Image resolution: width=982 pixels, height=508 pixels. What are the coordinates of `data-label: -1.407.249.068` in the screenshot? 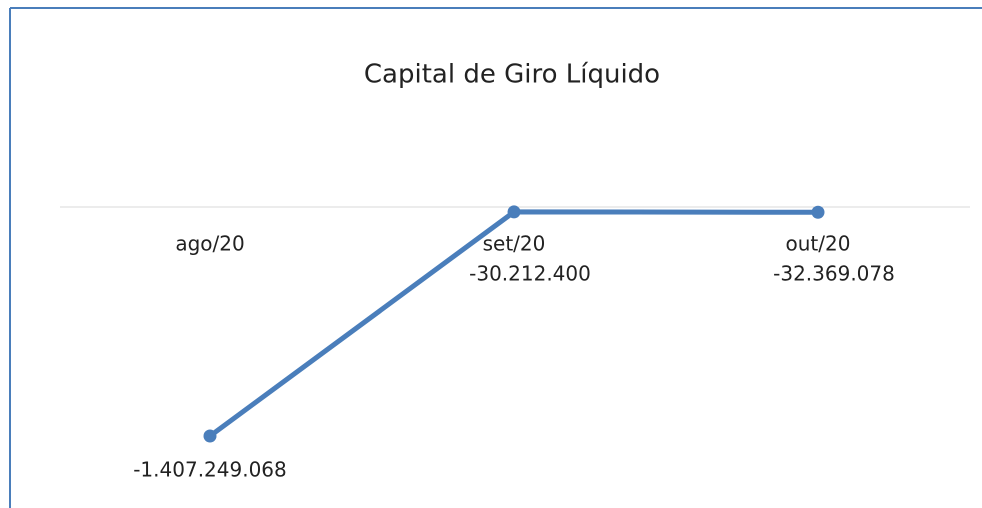 It's located at (210, 470).